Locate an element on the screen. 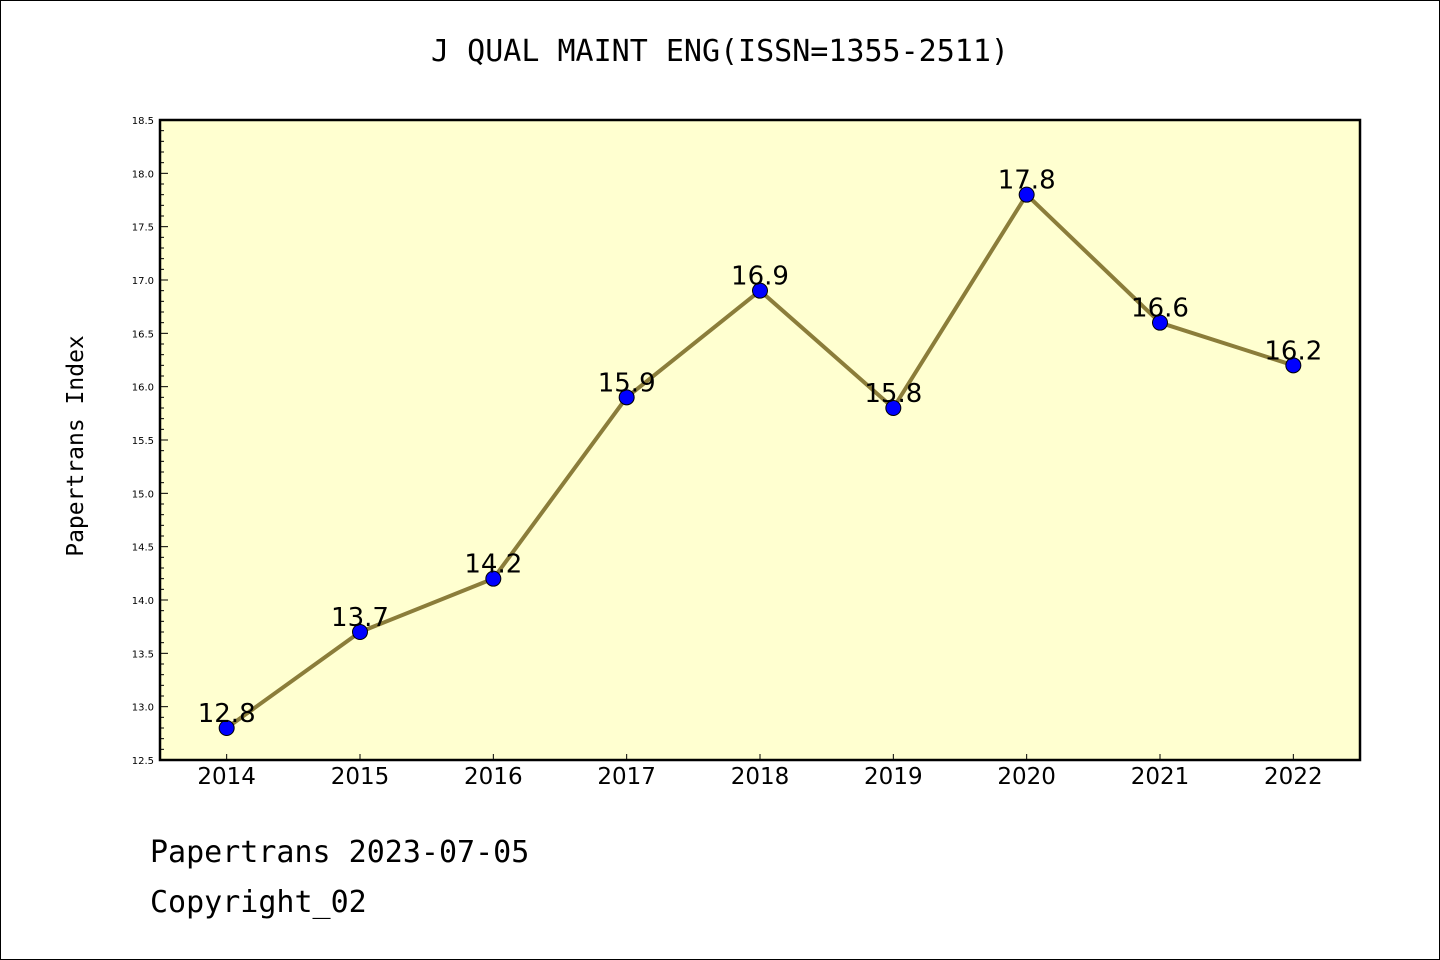 The image size is (1440, 960). data-label: 16.2 is located at coordinates (1293, 351).